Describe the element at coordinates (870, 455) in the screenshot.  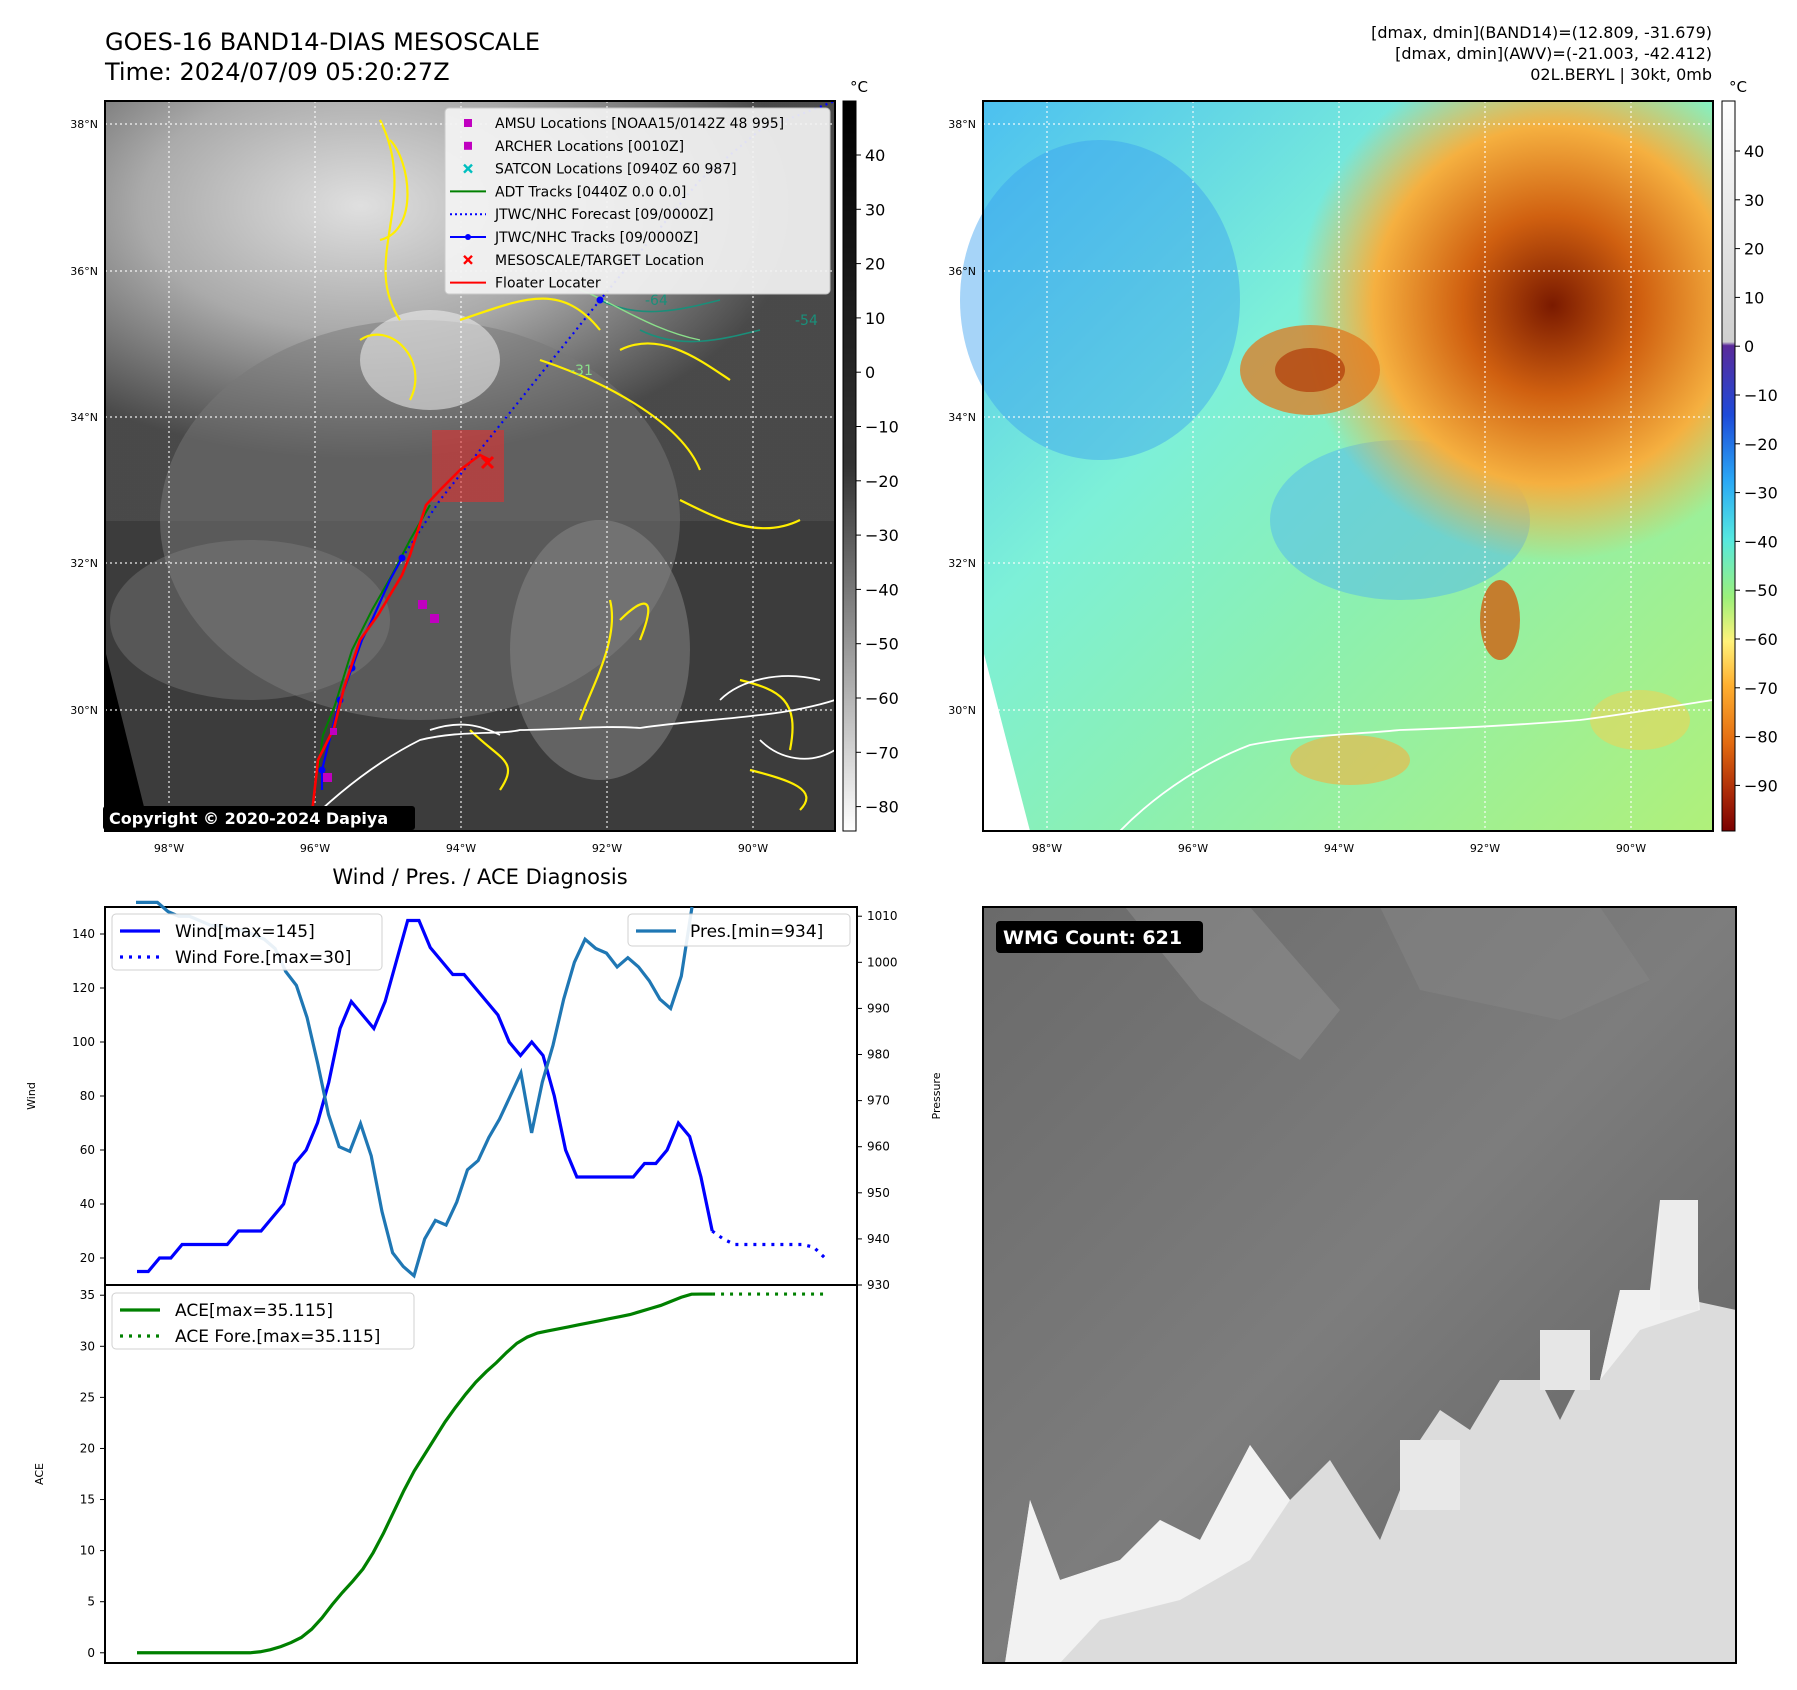
I see `gray-colorbar: °C 40 30 20 10 0 −10 −20 −30 −40 −50 −60 −70 −80` at that location.